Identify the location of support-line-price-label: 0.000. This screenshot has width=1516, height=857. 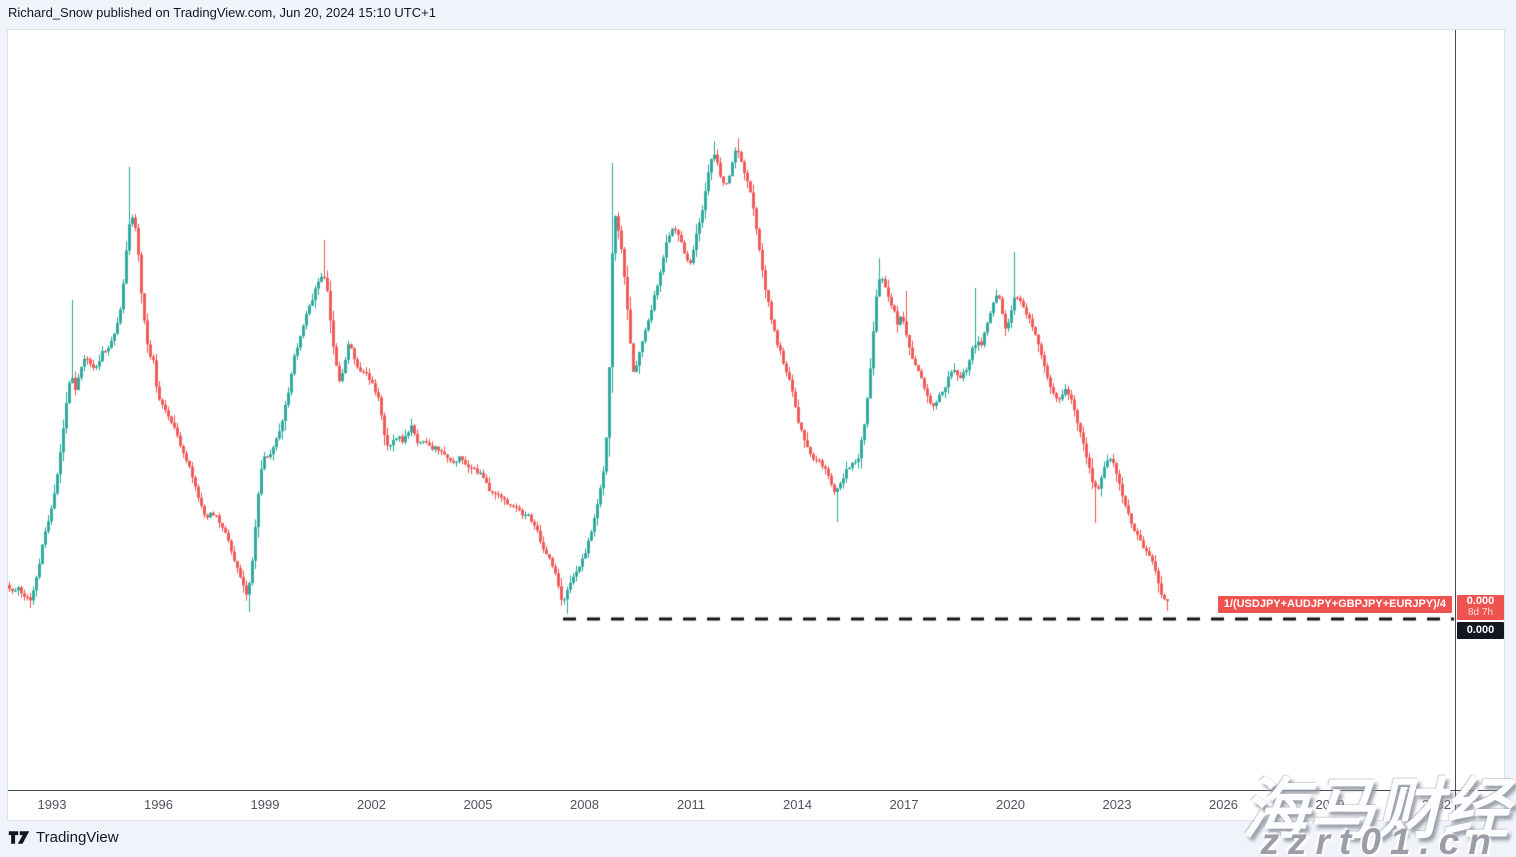
(1480, 630).